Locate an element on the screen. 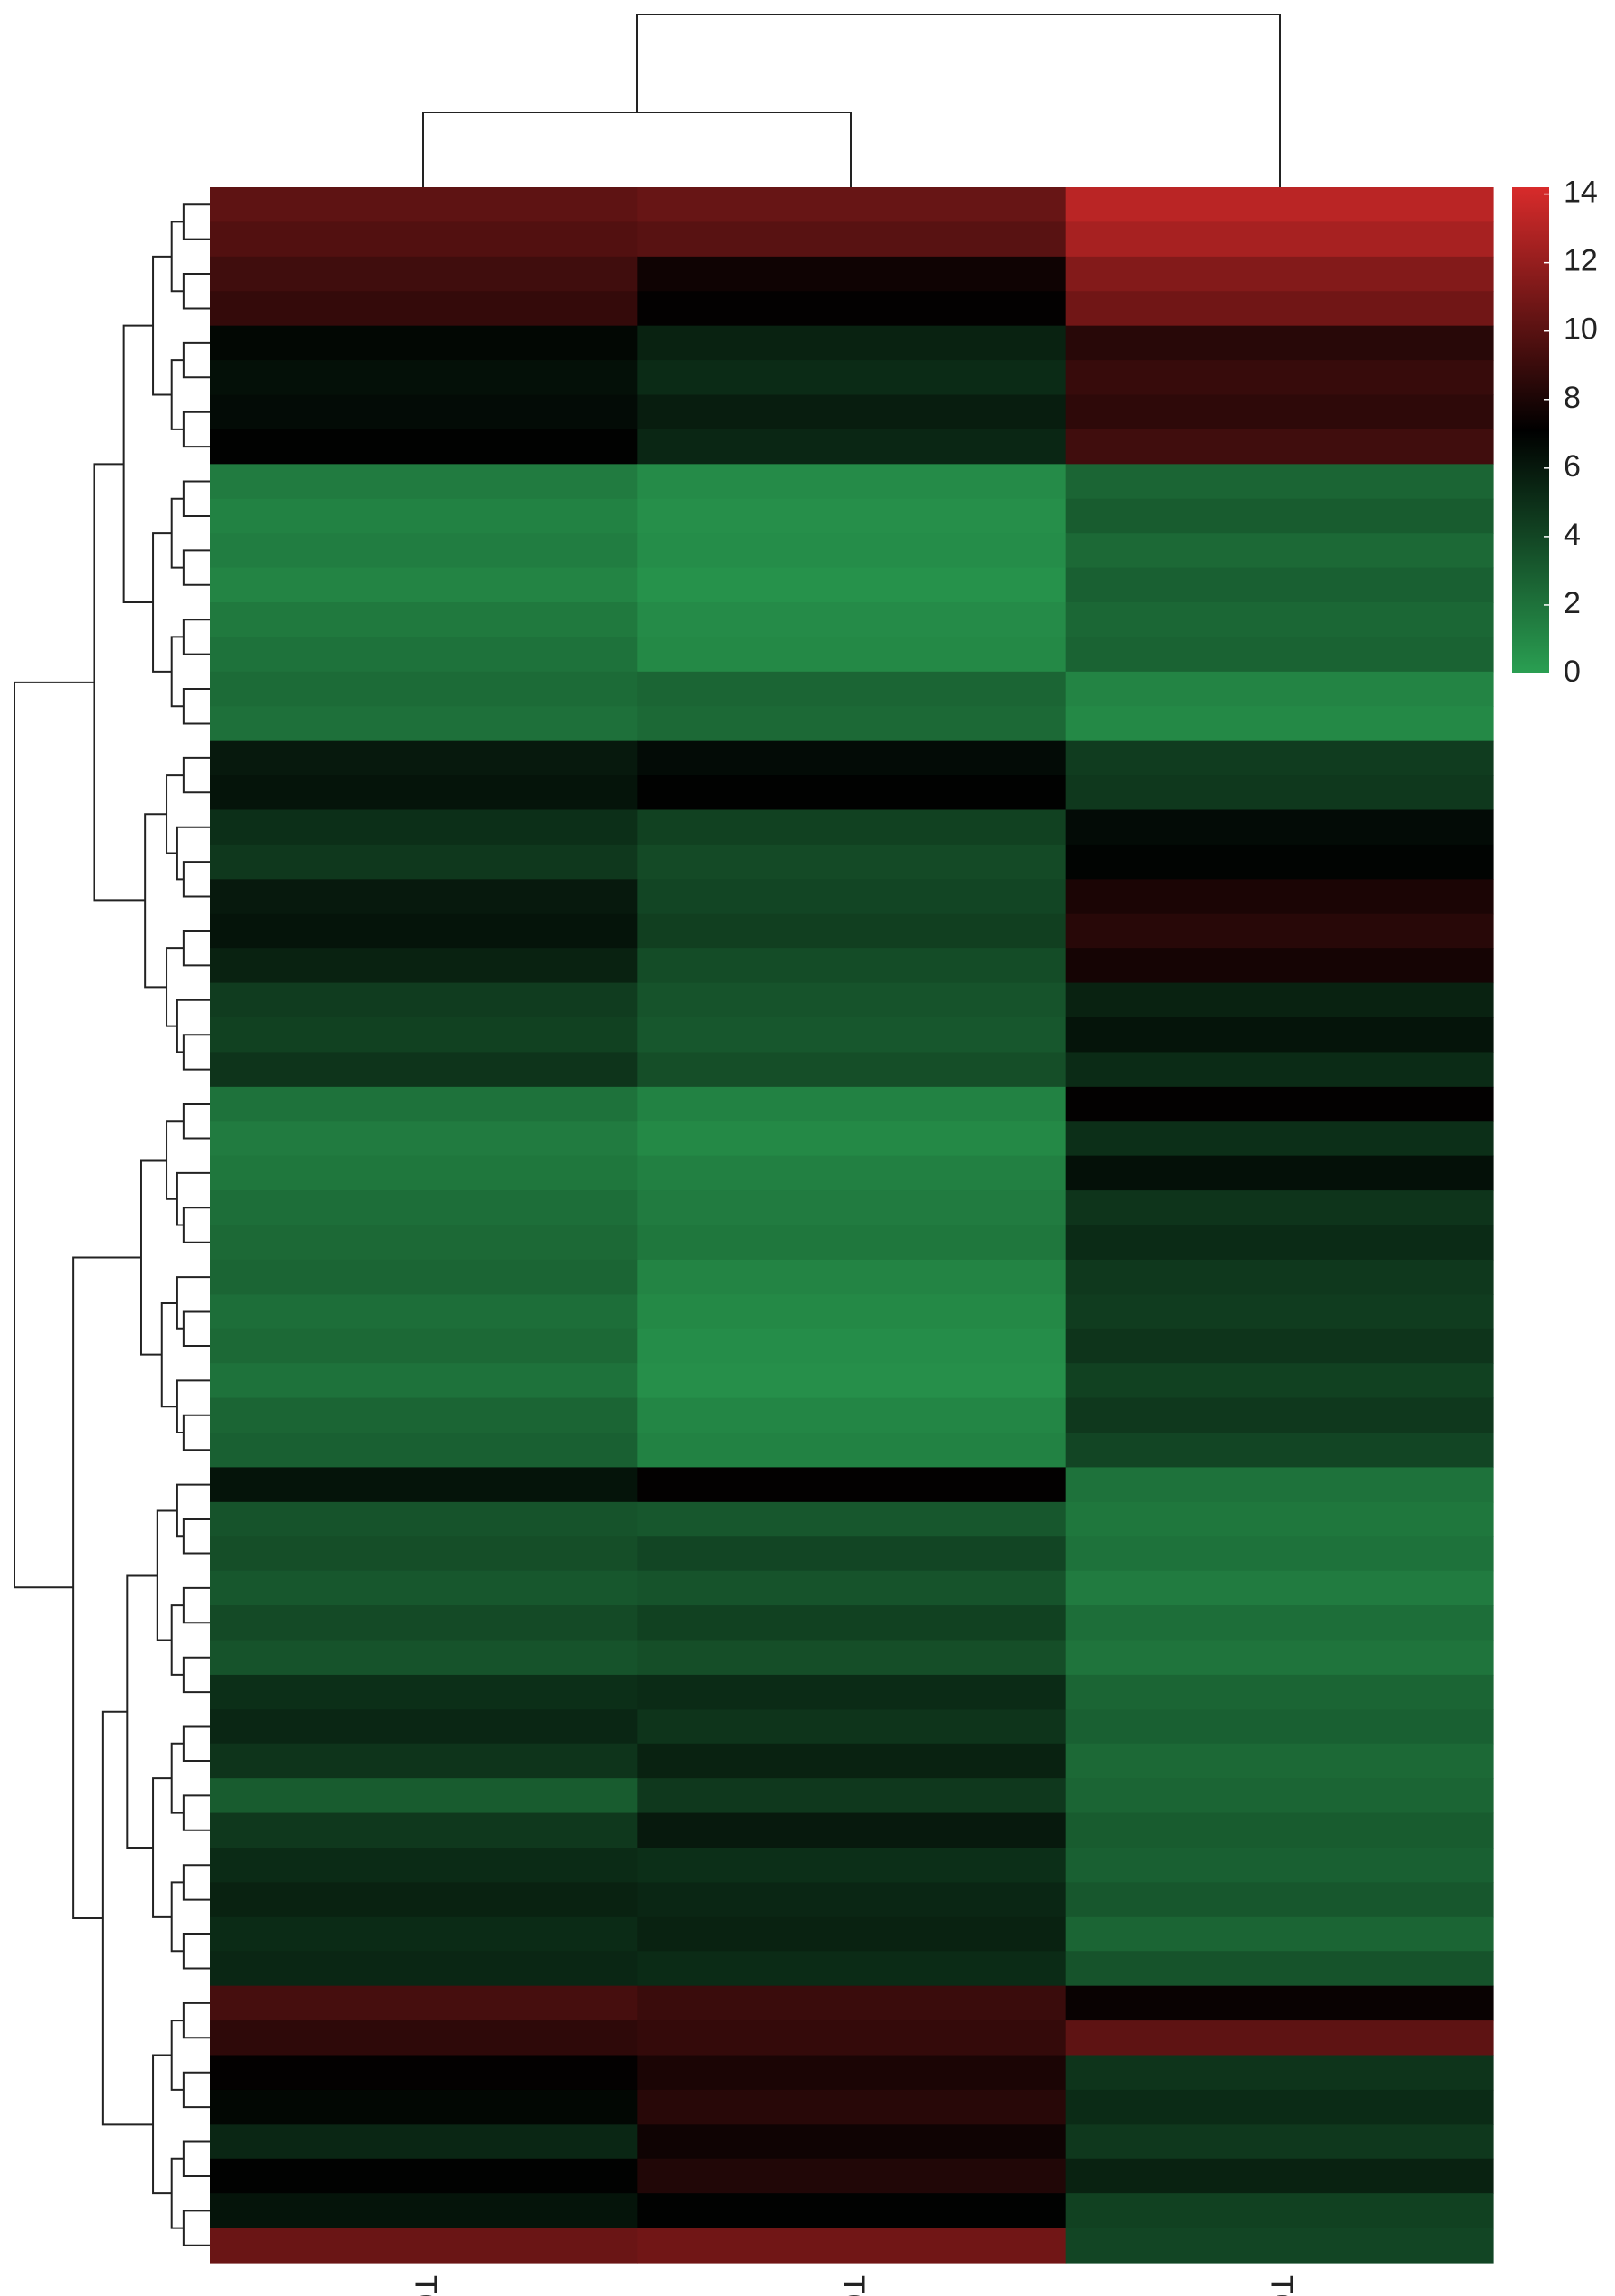 Image resolution: width=1615 pixels, height=2296 pixels. color-tick-label: 10 is located at coordinates (1581, 329).